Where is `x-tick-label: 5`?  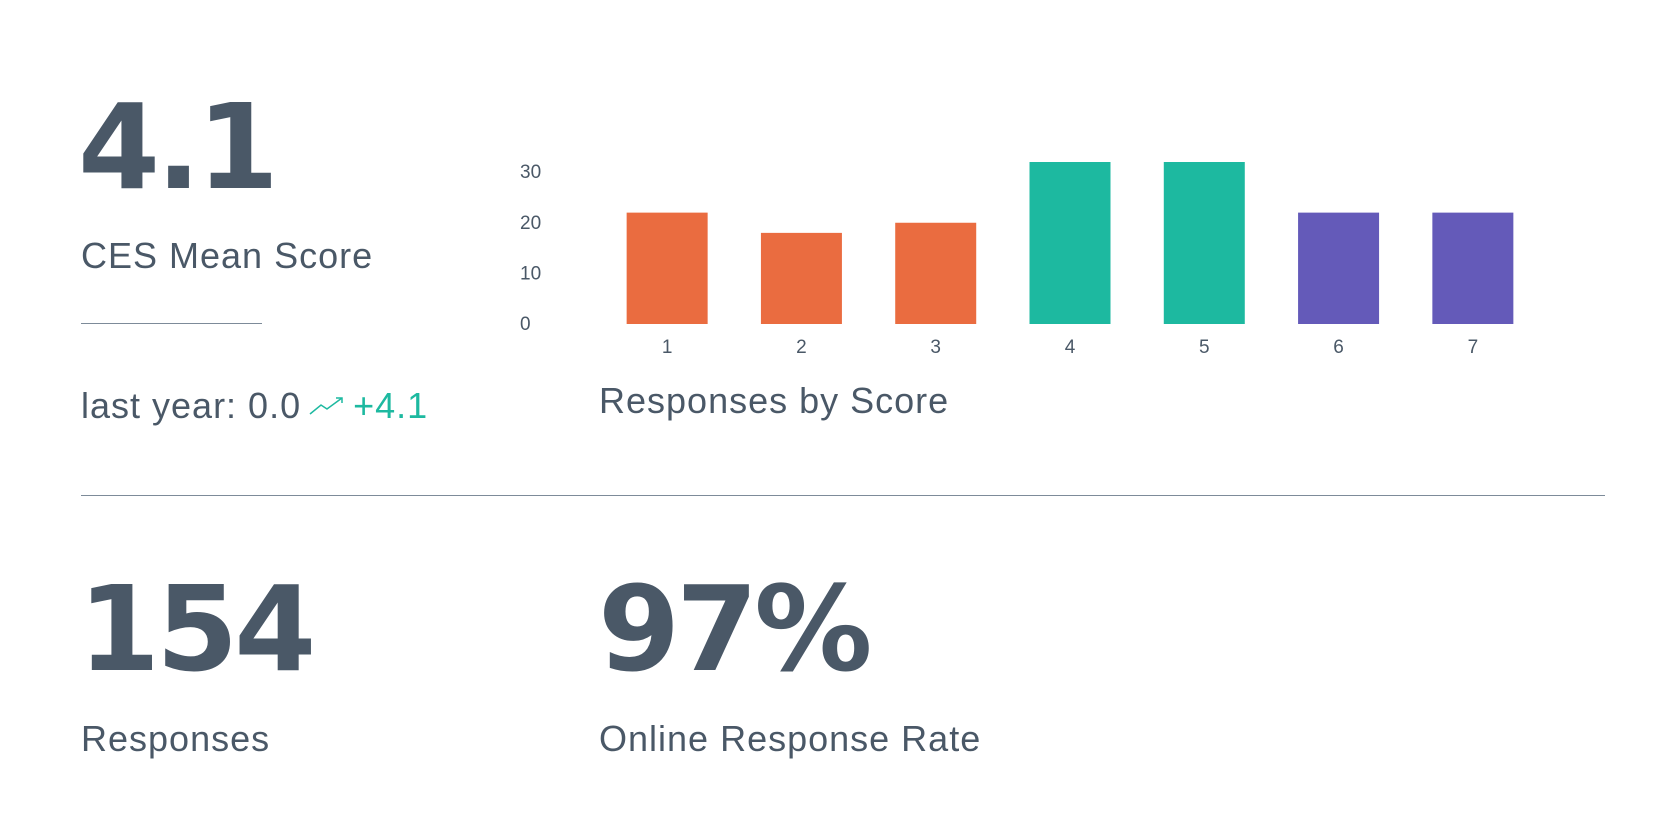
x-tick-label: 5 is located at coordinates (1204, 347).